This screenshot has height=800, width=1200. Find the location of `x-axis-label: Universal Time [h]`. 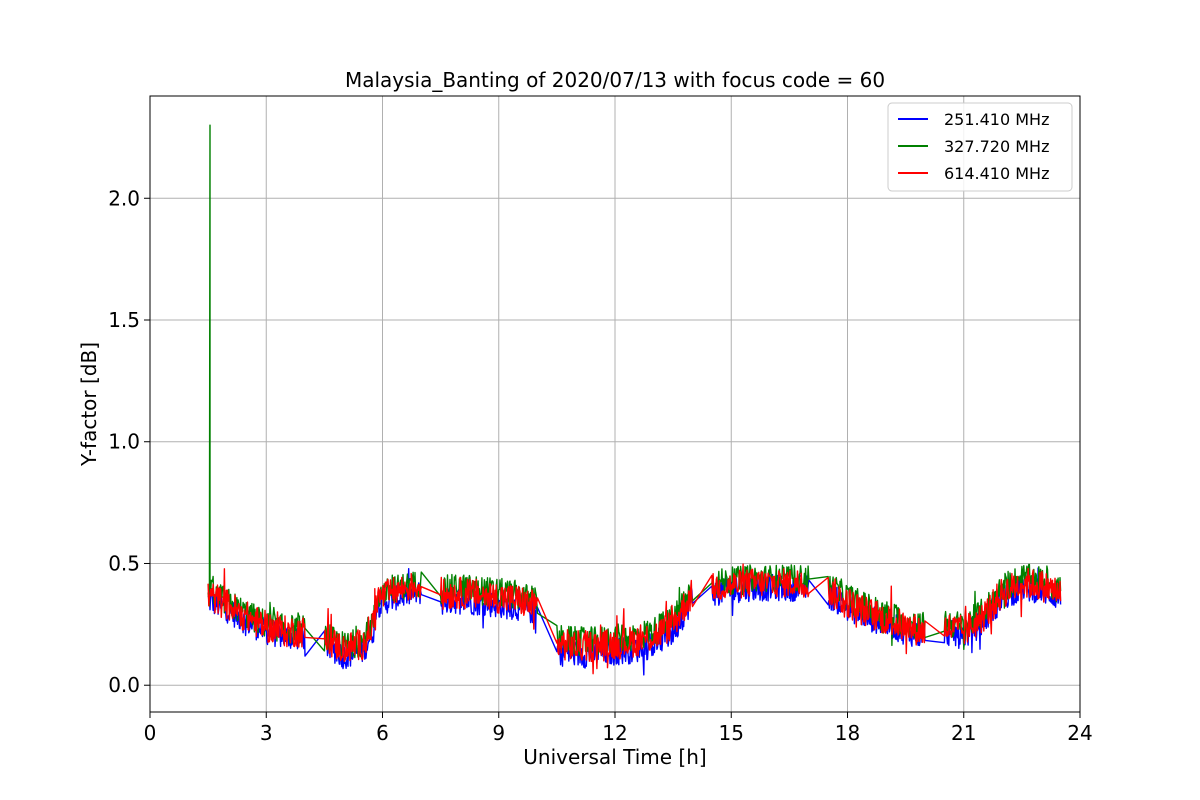

x-axis-label: Universal Time [h] is located at coordinates (614, 757).